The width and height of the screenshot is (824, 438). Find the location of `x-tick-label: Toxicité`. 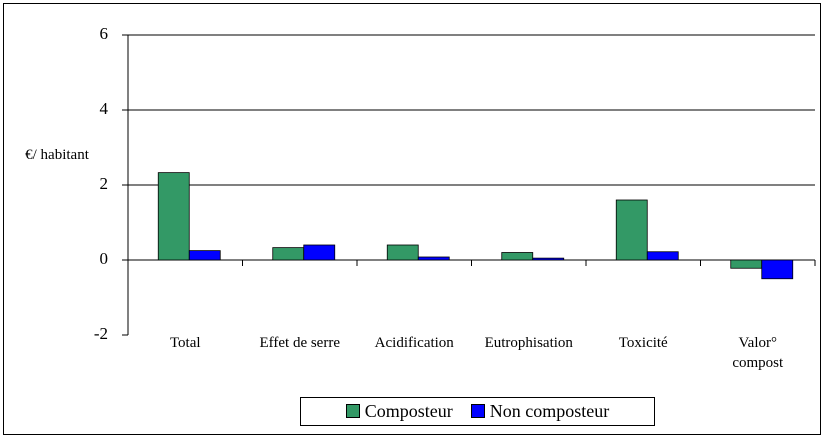

x-tick-label: Toxicité is located at coordinates (643, 343).